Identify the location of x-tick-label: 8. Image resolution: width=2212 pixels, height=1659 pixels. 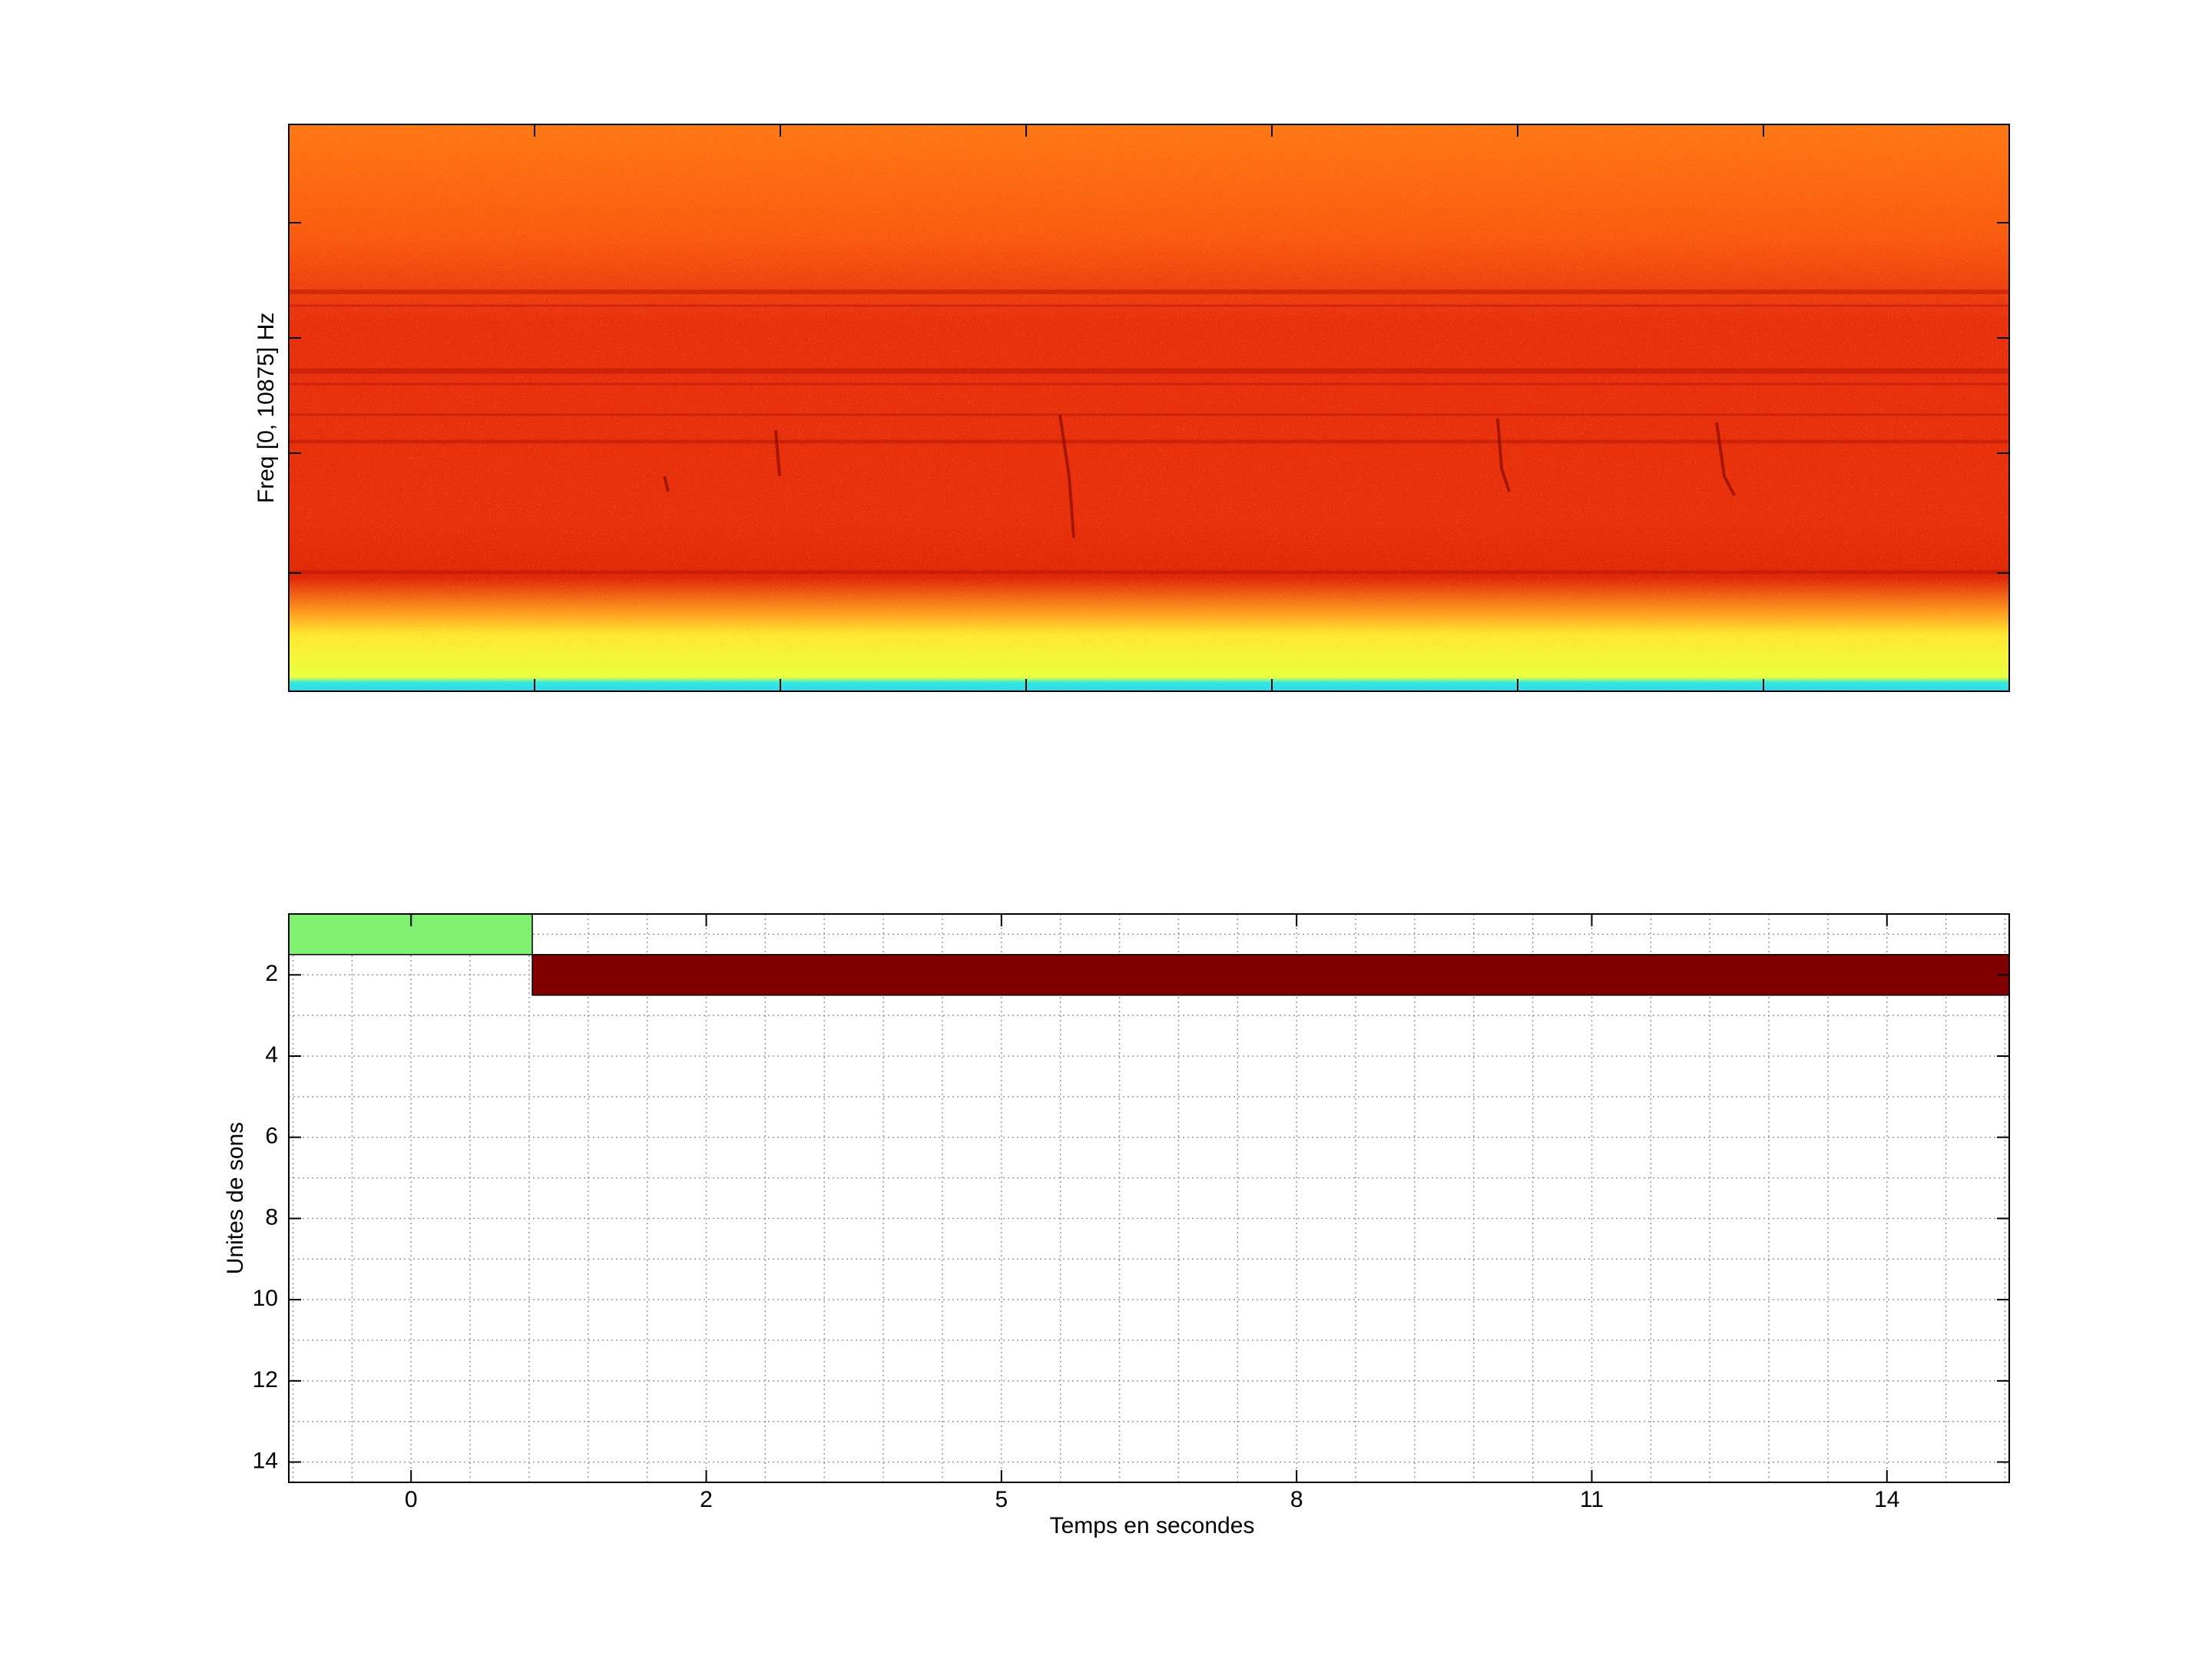
(1296, 1500).